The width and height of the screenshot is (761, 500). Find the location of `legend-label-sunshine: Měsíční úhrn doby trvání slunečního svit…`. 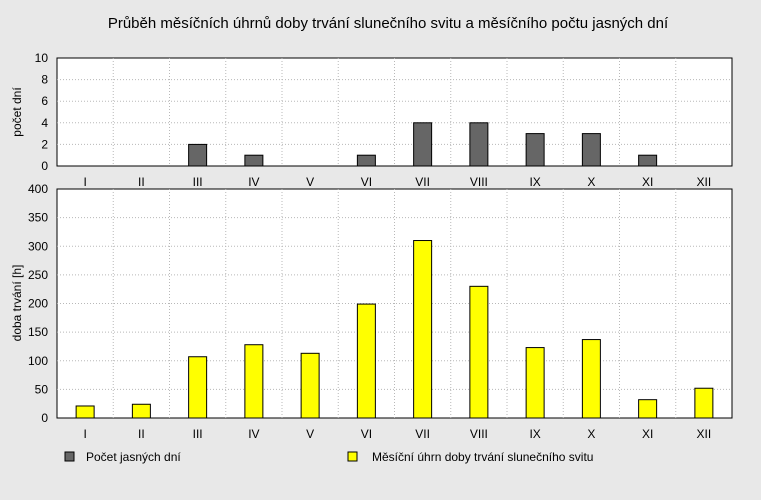

legend-label-sunshine: Měsíční úhrn doby trvání slunečního svit… is located at coordinates (482, 457).